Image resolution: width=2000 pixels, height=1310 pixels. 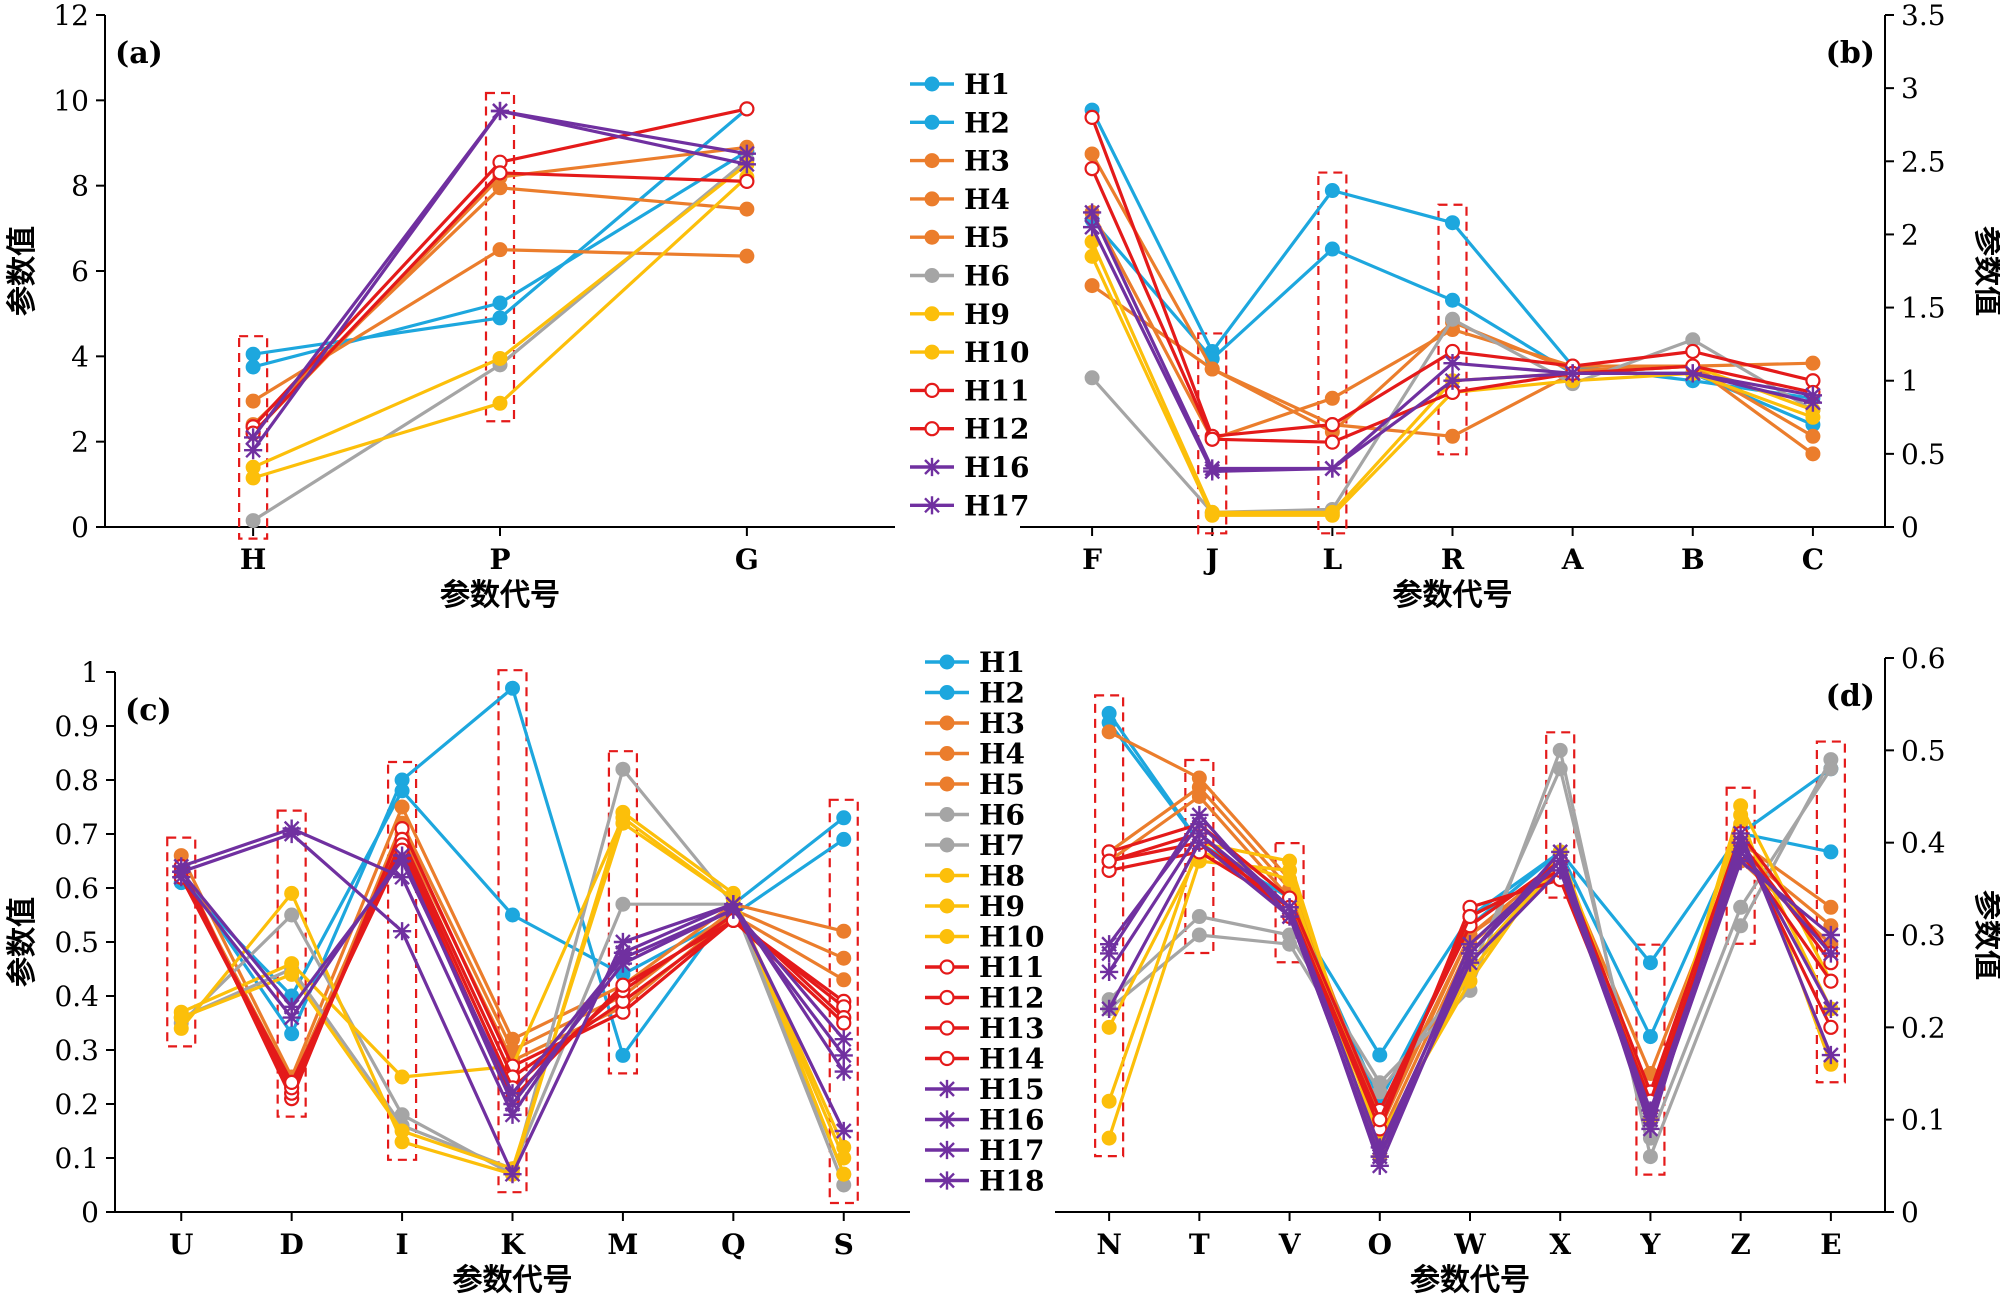 What do you see at coordinates (960, 84) in the screenshot?
I see `legend-entry: H1` at bounding box center [960, 84].